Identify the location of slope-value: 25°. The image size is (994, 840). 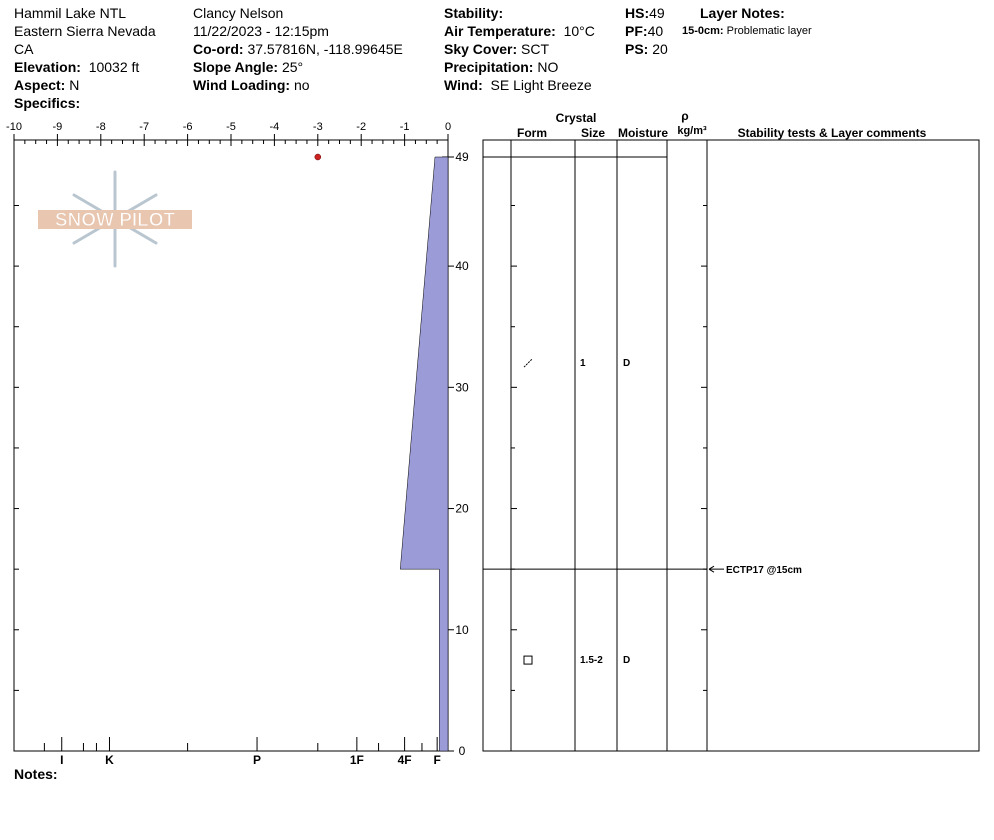
(292, 67).